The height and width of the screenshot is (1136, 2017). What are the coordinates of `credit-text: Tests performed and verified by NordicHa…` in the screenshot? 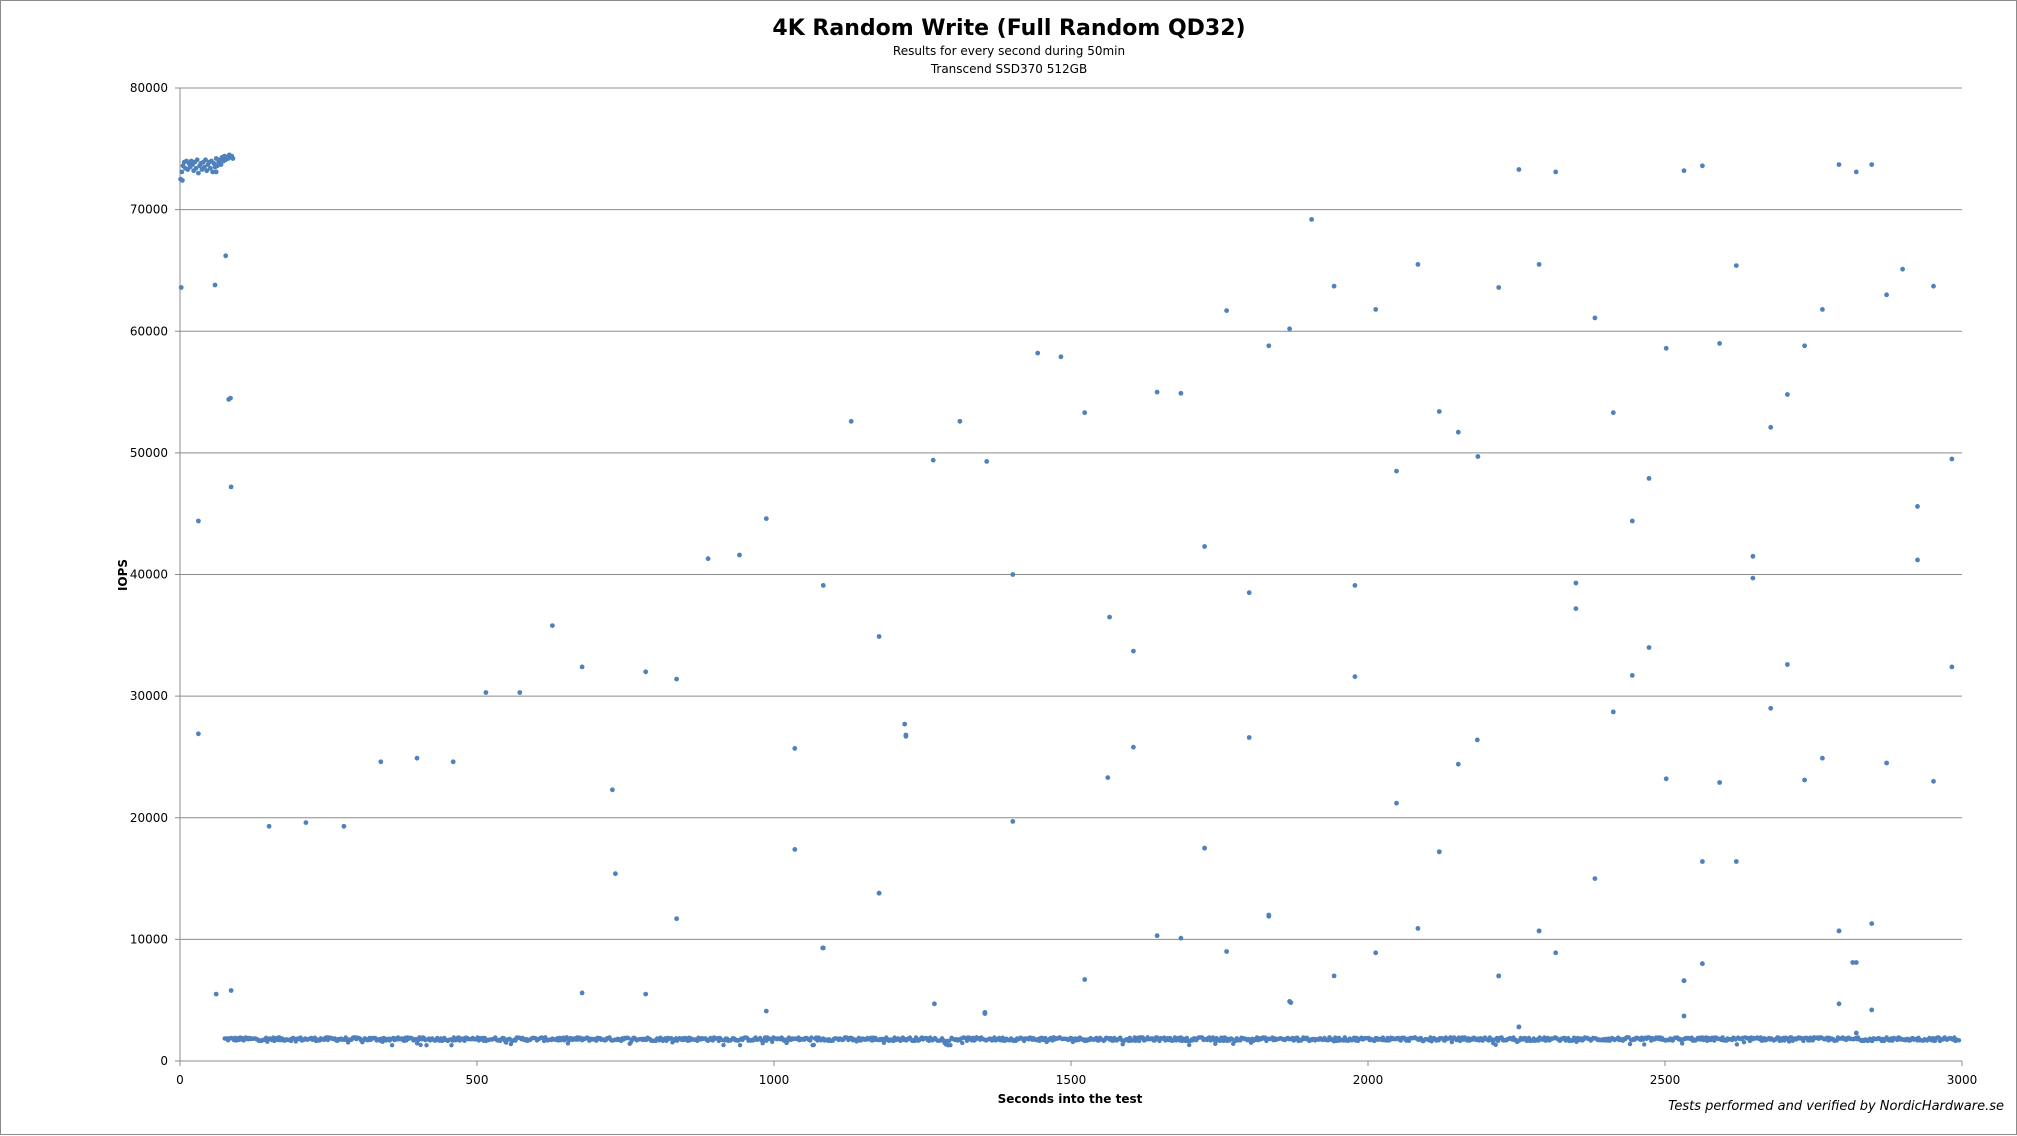 It's located at (1836, 1106).